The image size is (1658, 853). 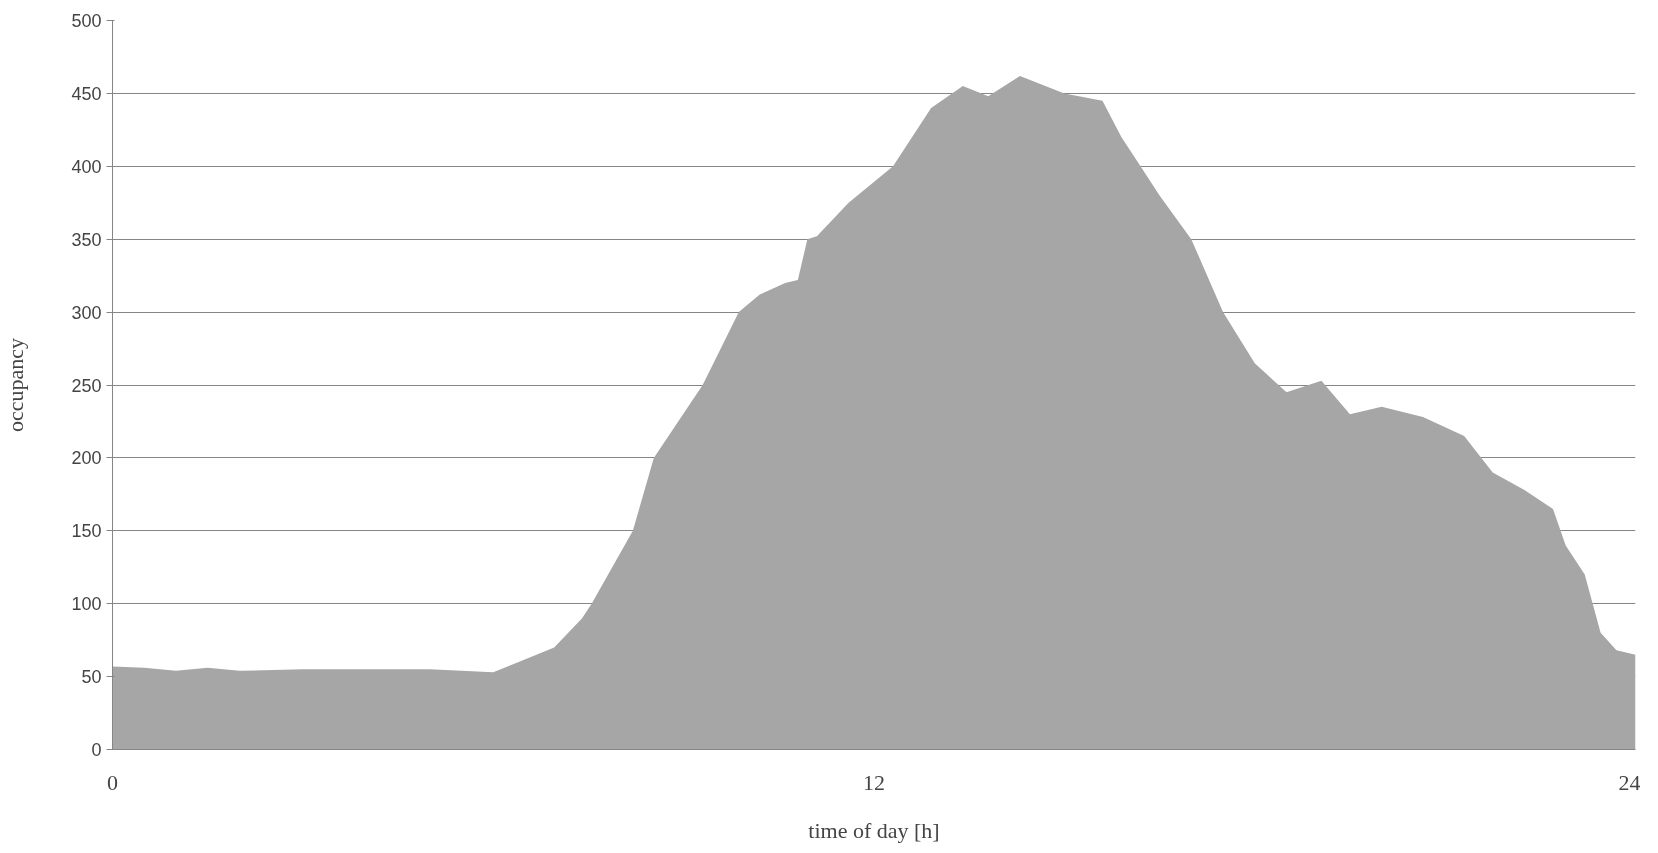 What do you see at coordinates (86, 166) in the screenshot?
I see `y-tick-label: 400` at bounding box center [86, 166].